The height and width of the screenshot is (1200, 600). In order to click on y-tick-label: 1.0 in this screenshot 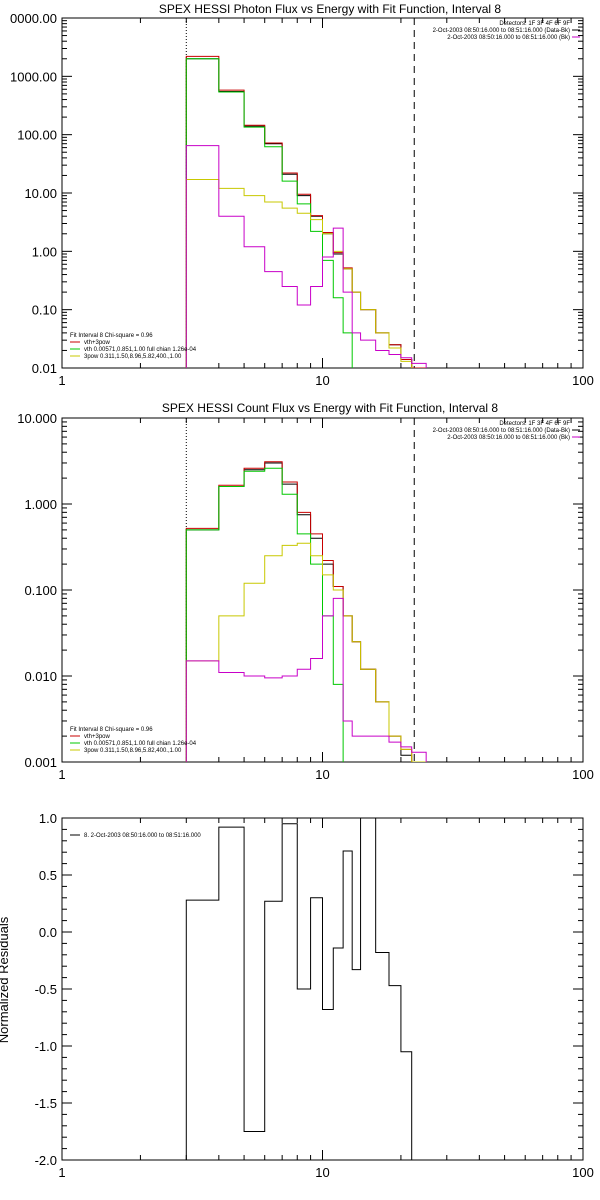, I will do `click(48, 818)`.